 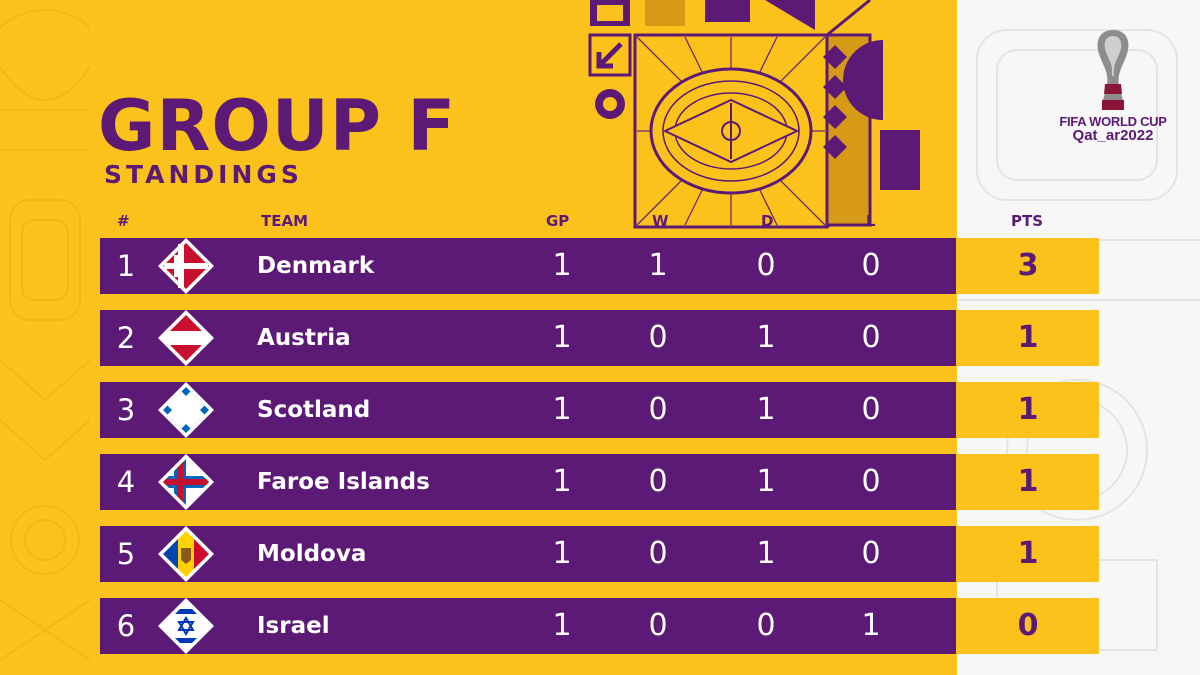 What do you see at coordinates (1027, 221) in the screenshot?
I see `column-header-pts: PTS` at bounding box center [1027, 221].